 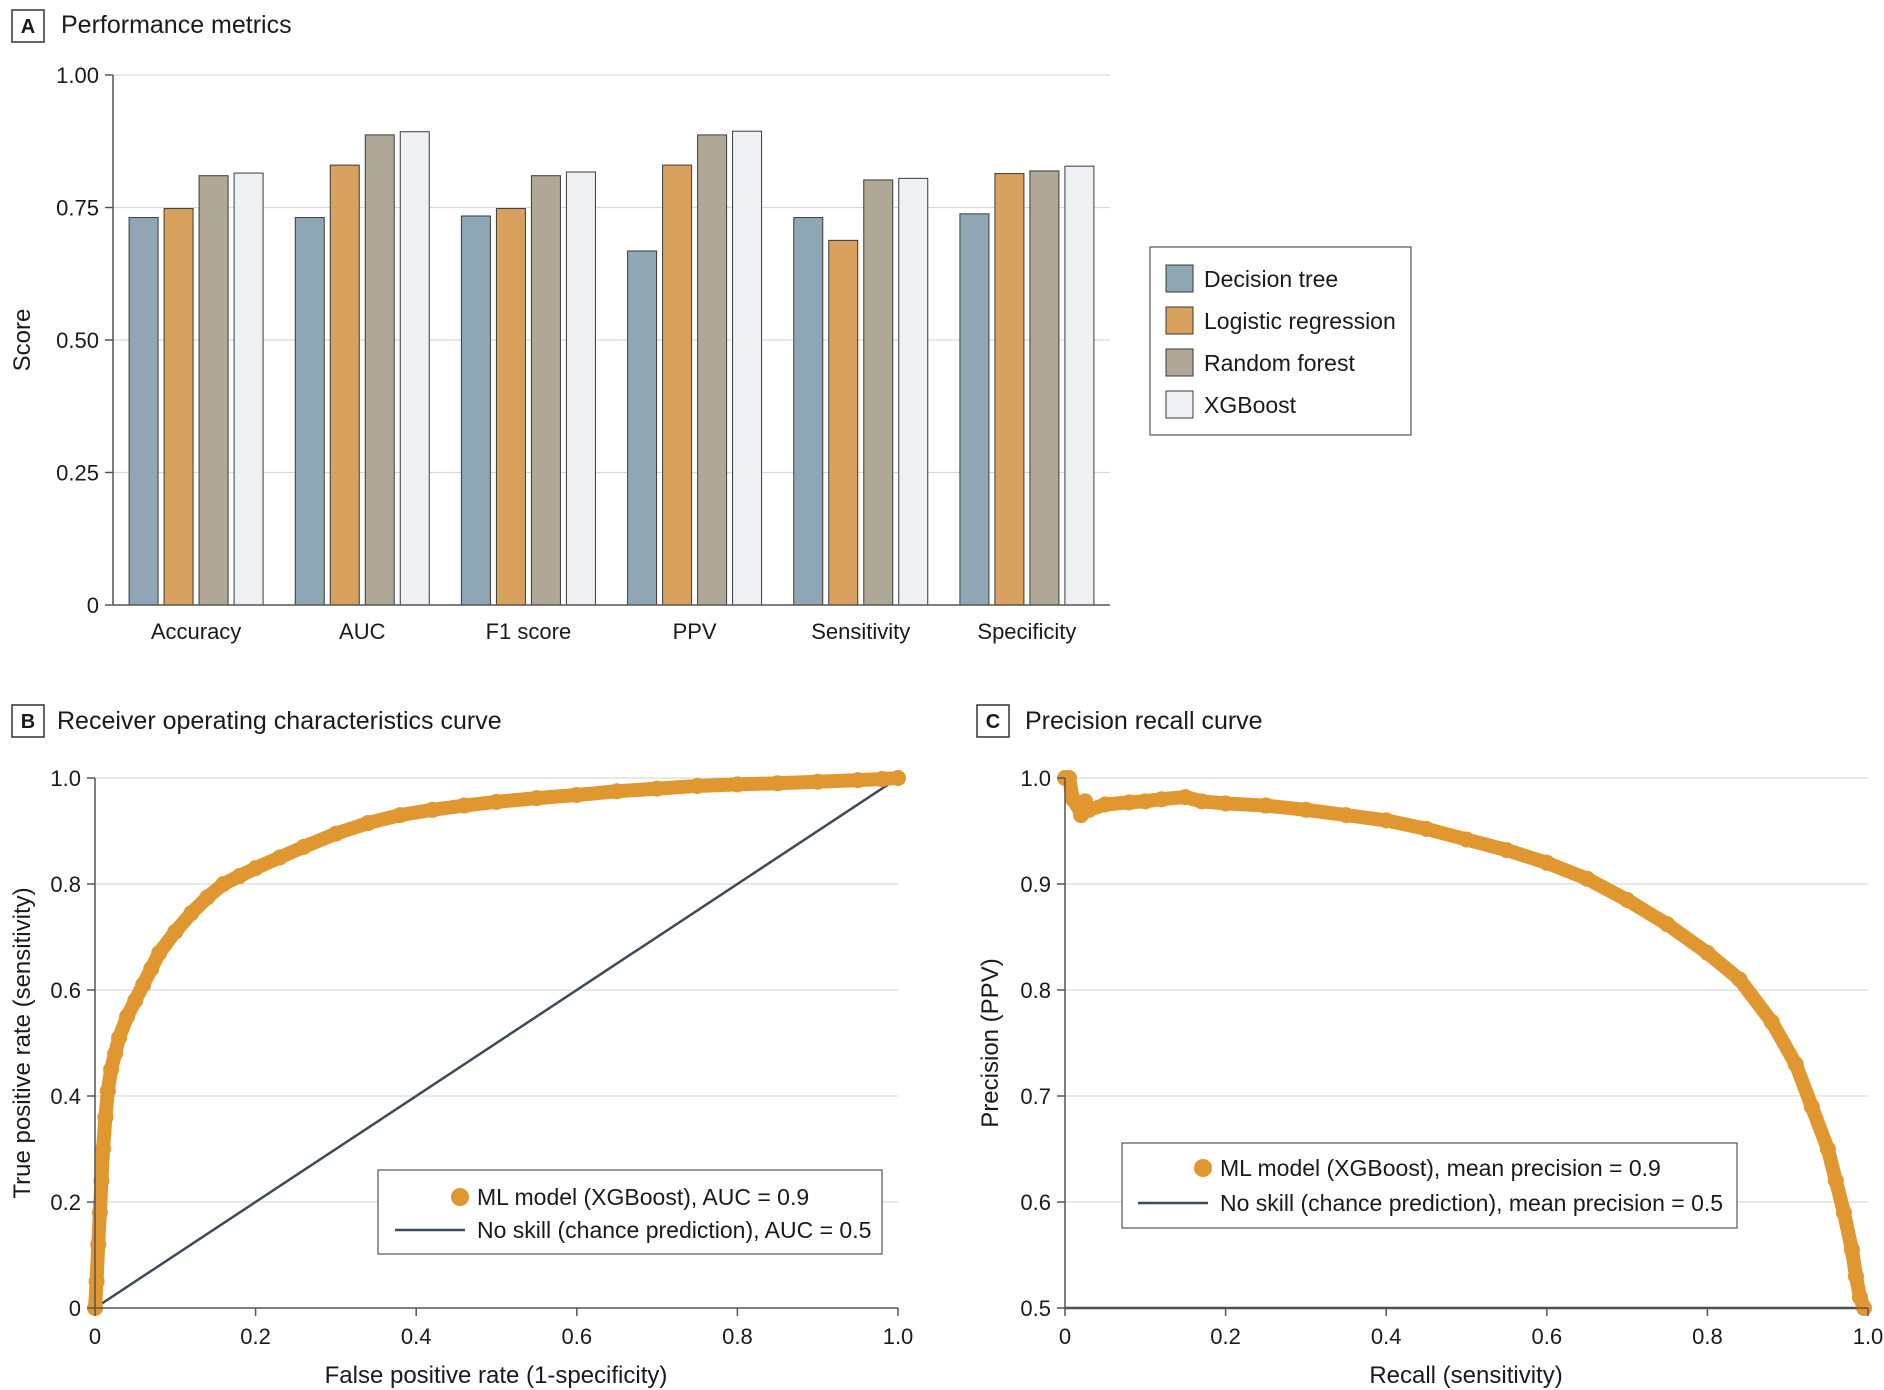 I want to click on panel-c-y-tick-label: 0.9, so click(x=1035, y=884).